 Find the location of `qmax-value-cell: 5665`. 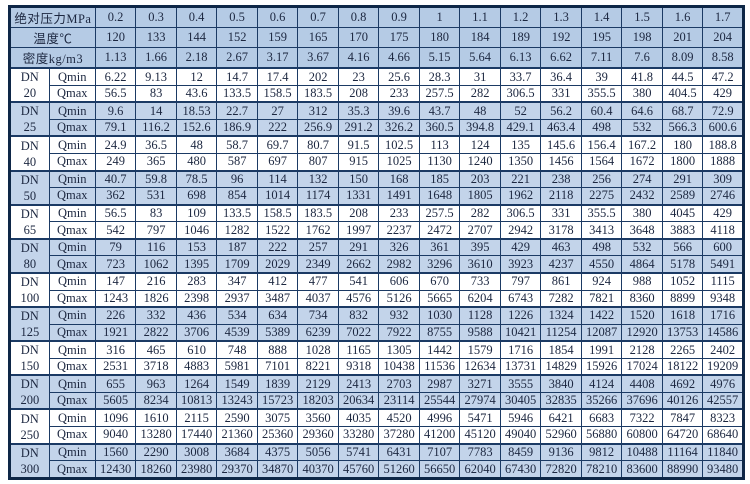

qmax-value-cell: 5665 is located at coordinates (439, 298).